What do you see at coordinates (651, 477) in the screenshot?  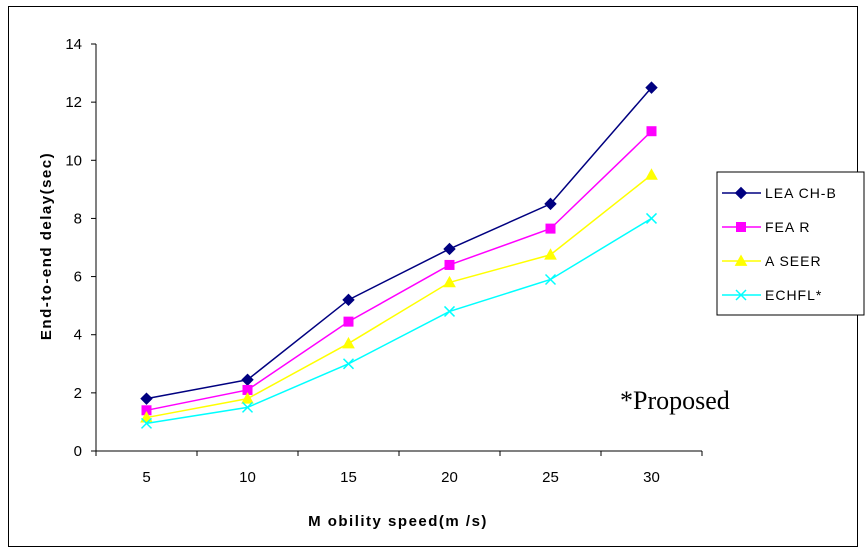 I see `x-tick-label: 30` at bounding box center [651, 477].